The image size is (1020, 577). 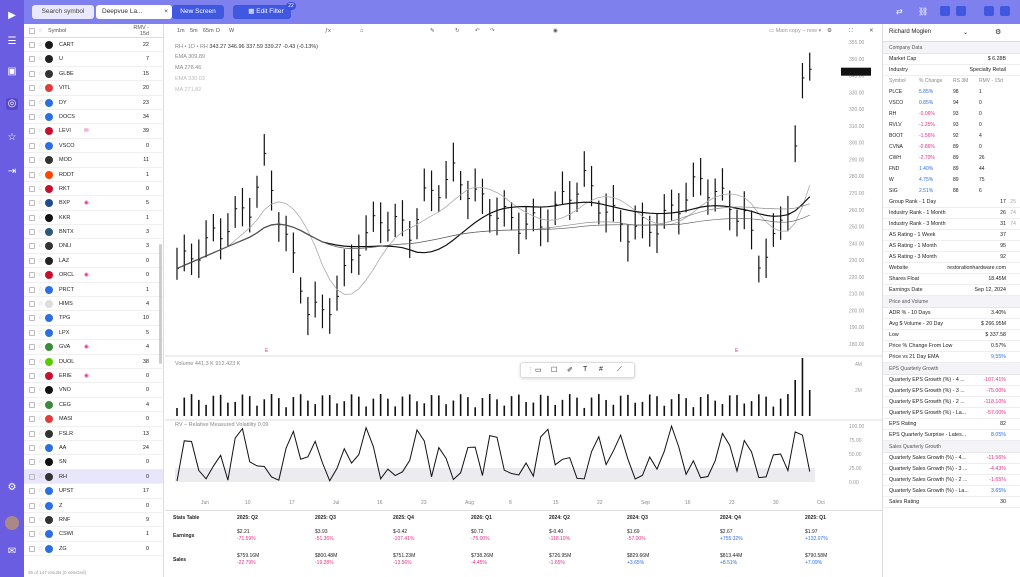 What do you see at coordinates (93, 218) in the screenshot?
I see `watchlist-row: ☆ KKR 1` at bounding box center [93, 218].